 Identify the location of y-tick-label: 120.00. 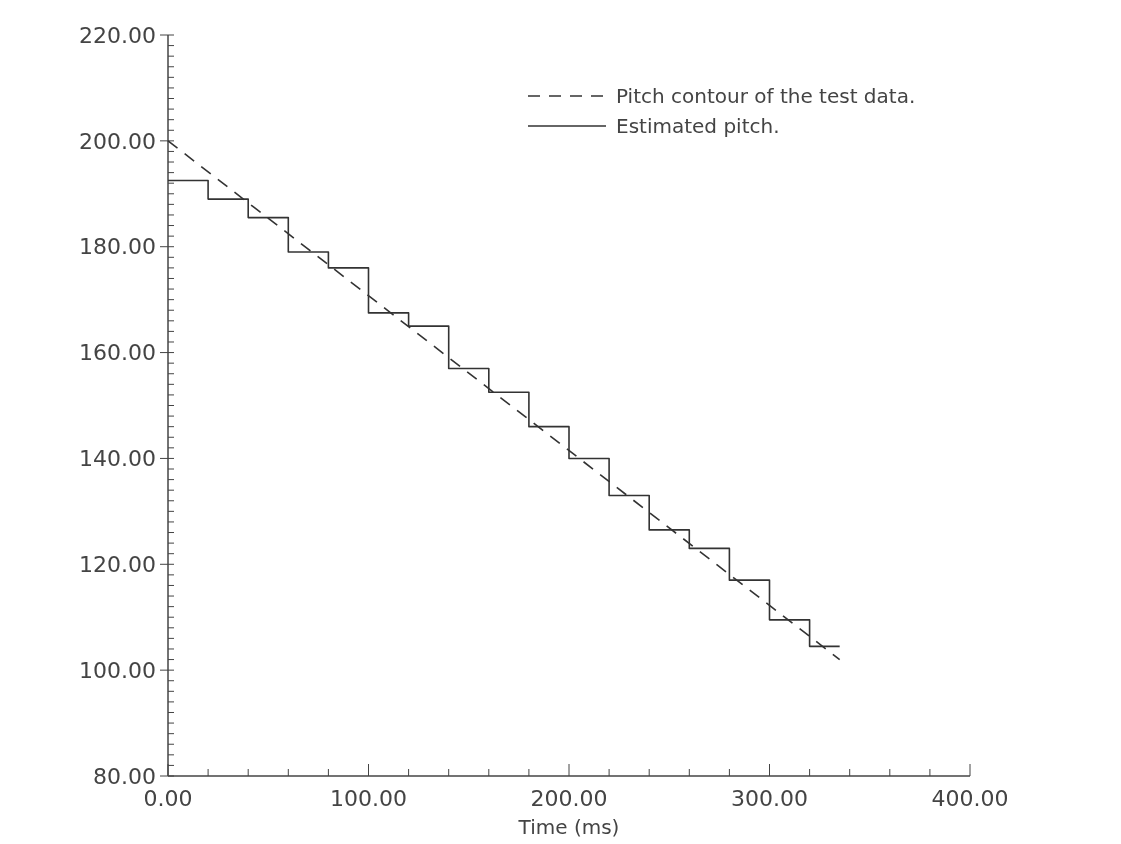
(117, 564).